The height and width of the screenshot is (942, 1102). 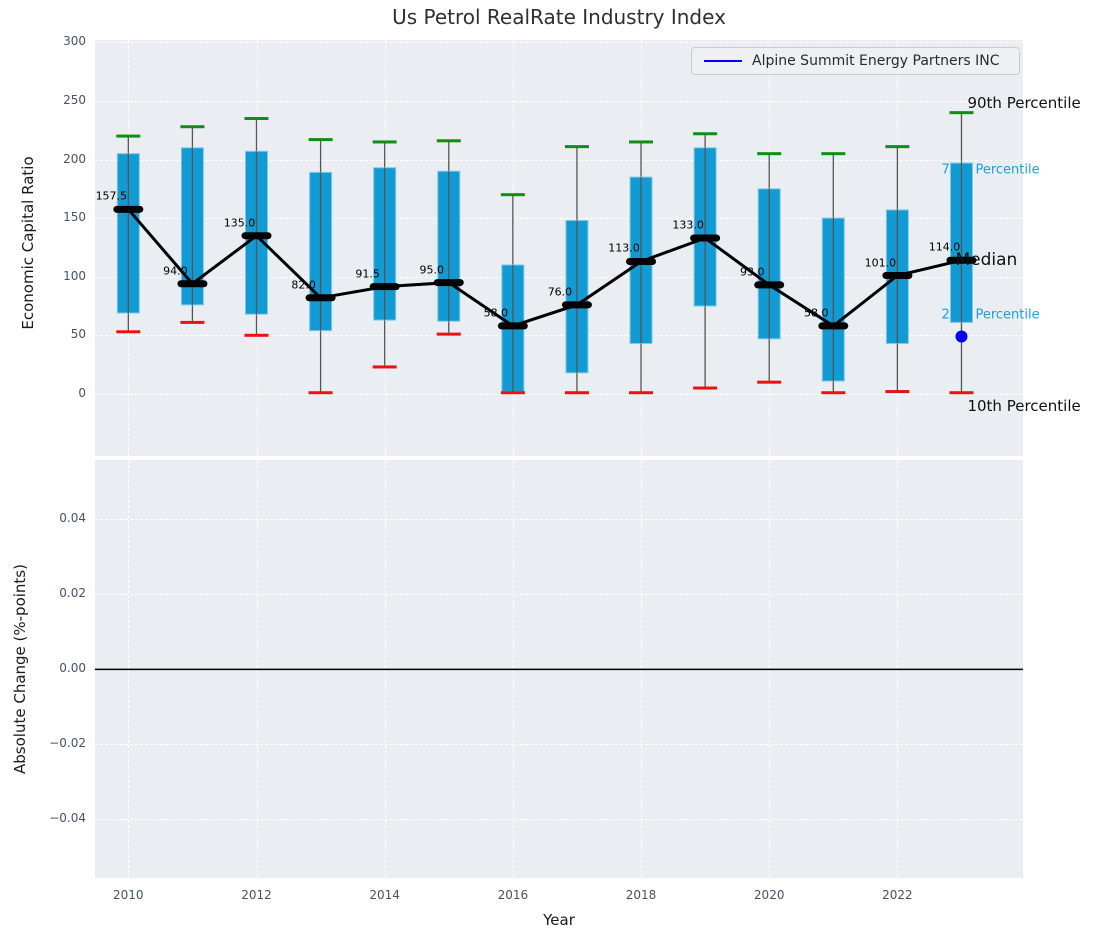 I want to click on top-y-axis-label: Economic Capital Ratio, so click(x=28, y=243).